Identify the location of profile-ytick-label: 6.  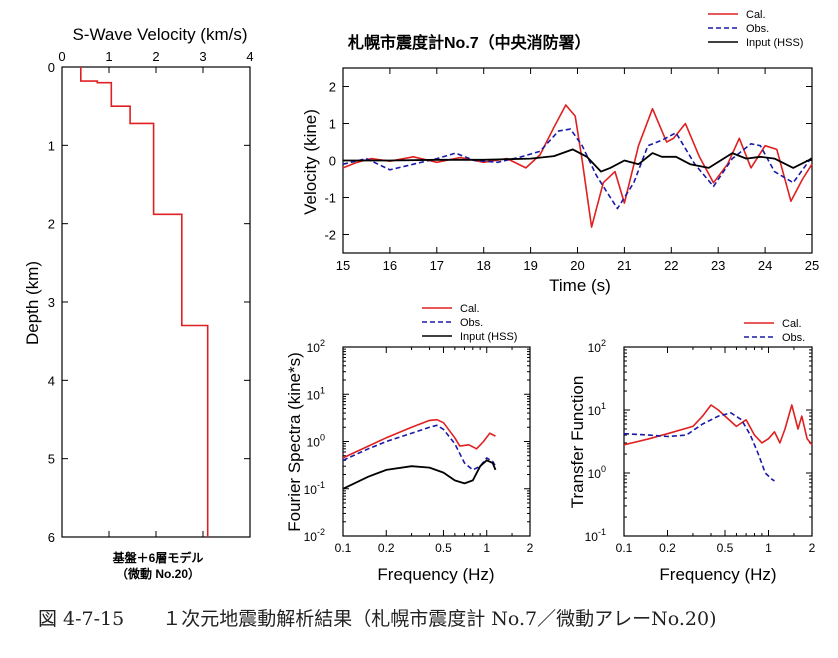
(51, 537).